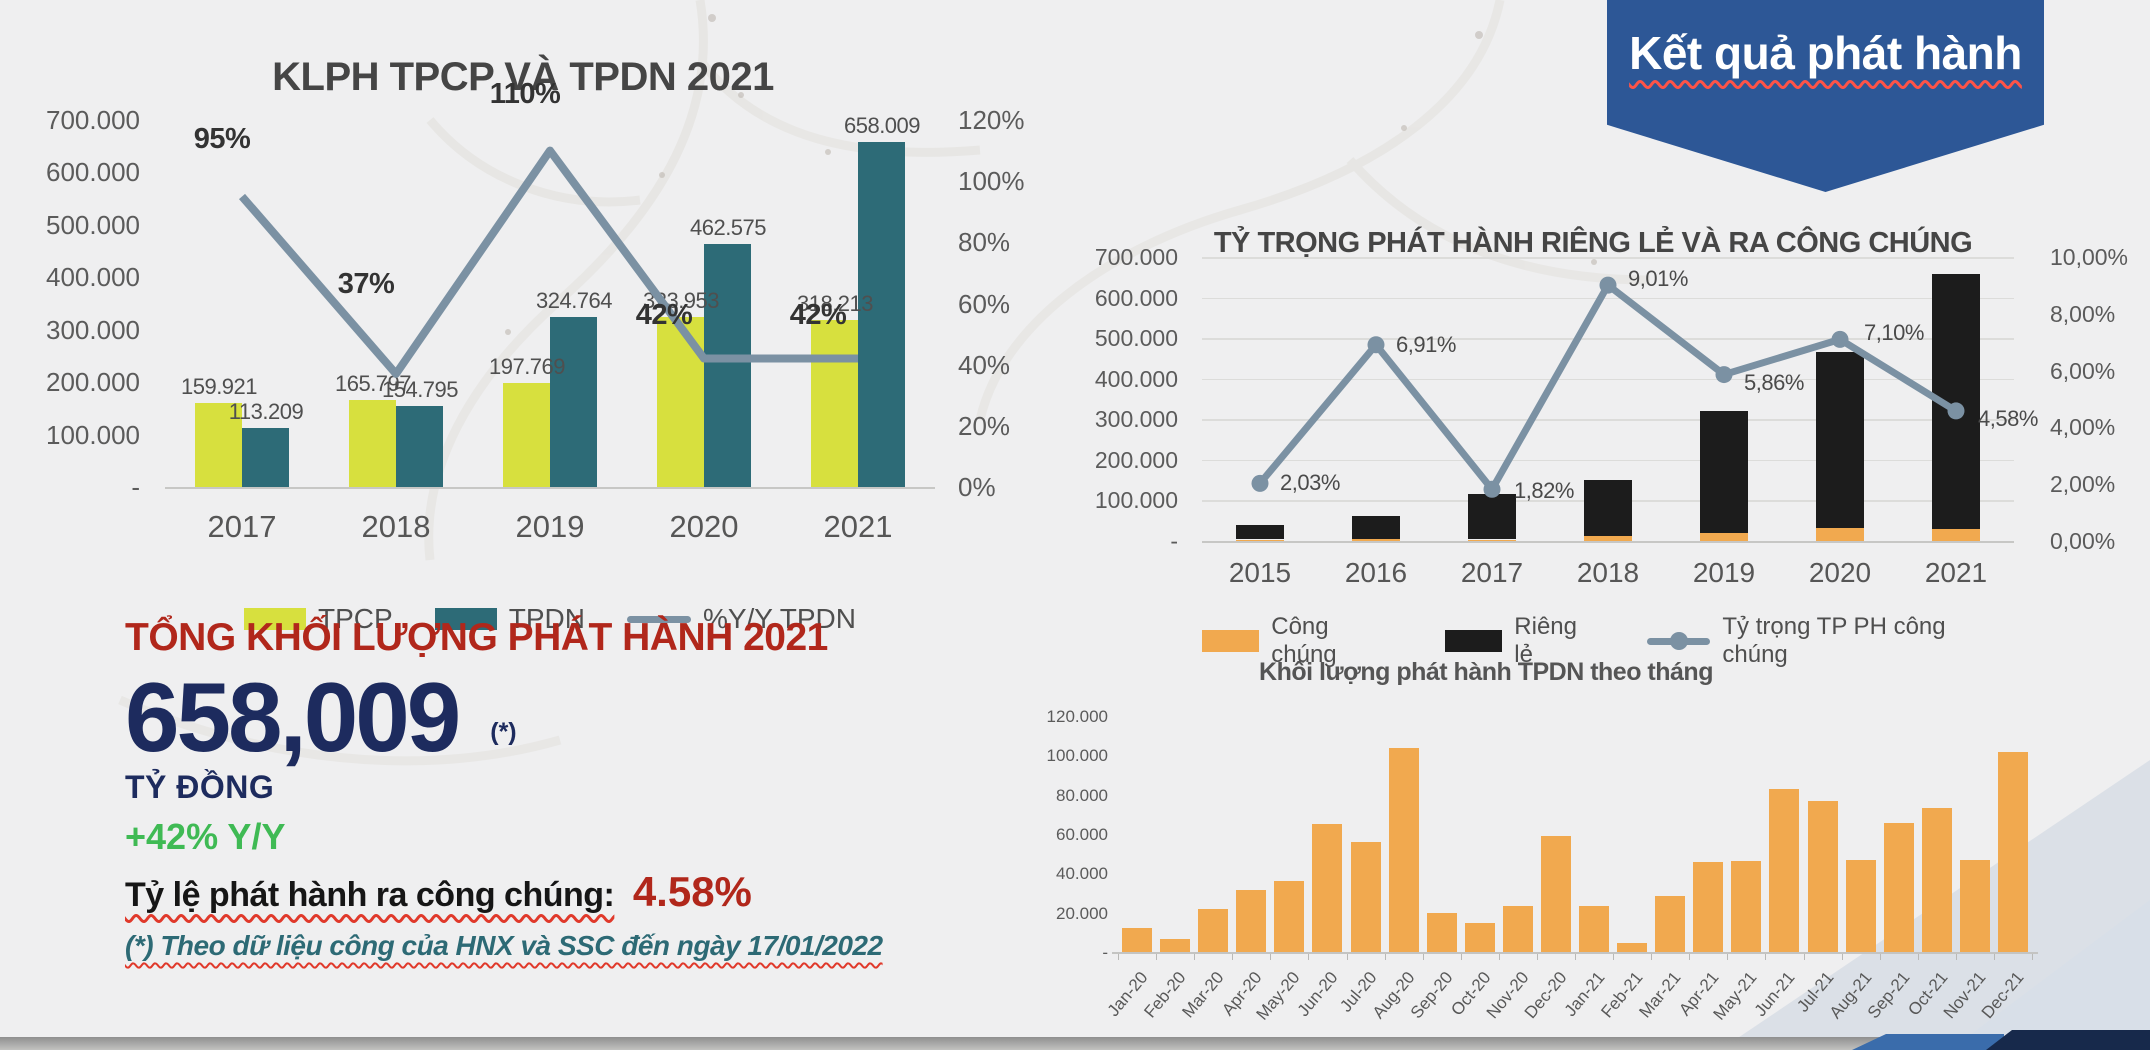 This screenshot has width=2150, height=1050. Describe the element at coordinates (555, 717) in the screenshot. I see `kpi-number-row: 658,009 (*)` at that location.